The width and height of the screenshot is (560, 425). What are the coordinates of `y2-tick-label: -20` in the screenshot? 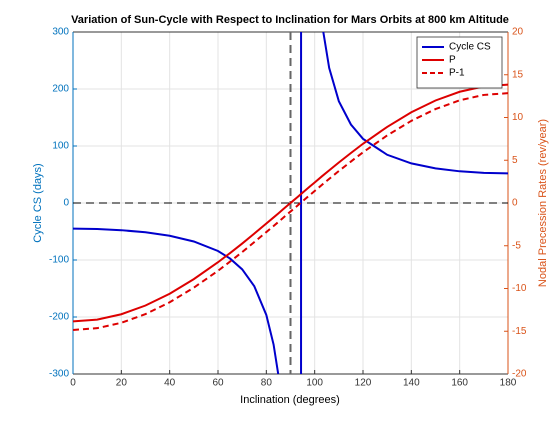 It's located at (519, 374).